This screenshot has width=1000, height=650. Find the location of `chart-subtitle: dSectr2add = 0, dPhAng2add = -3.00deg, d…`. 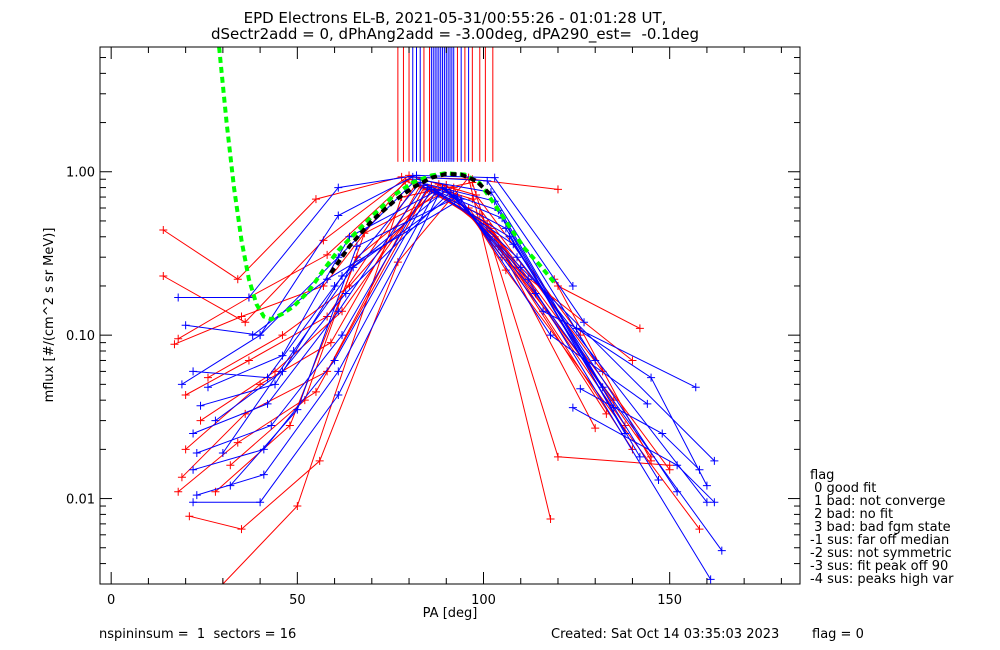

chart-subtitle: dSectr2add = 0, dPhAng2add = -3.00deg, d… is located at coordinates (455, 34).